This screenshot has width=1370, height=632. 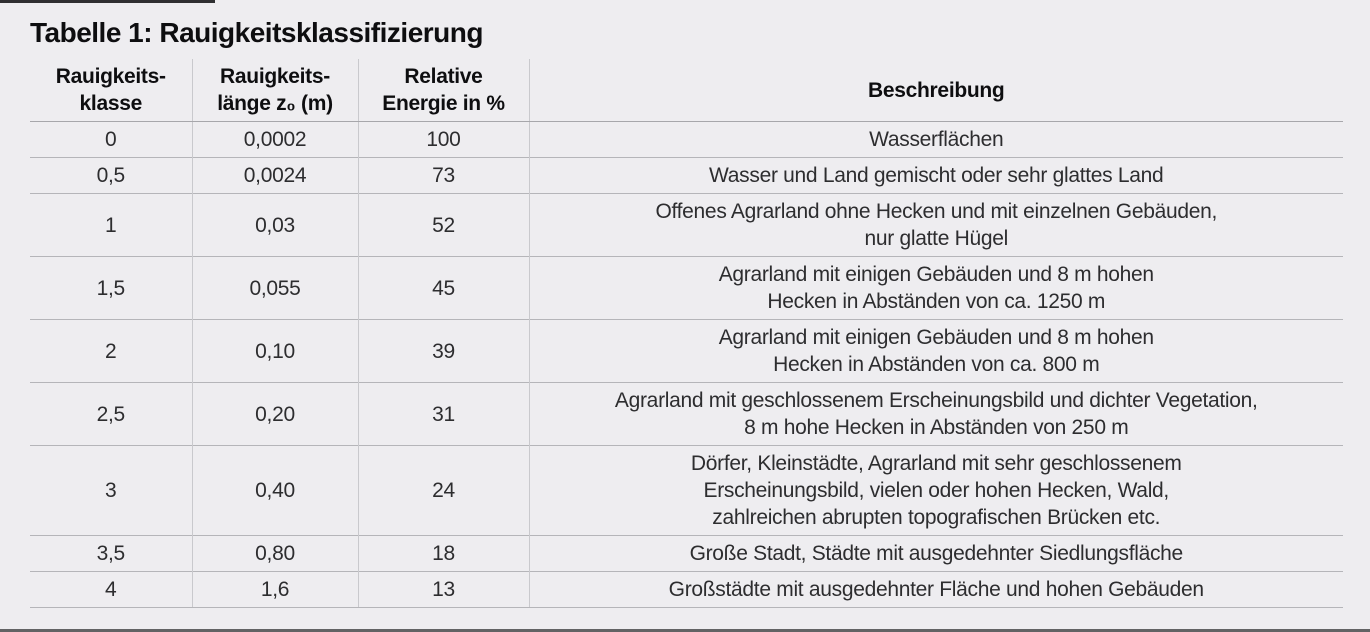 I want to click on cell-energie: 18, so click(x=444, y=553).